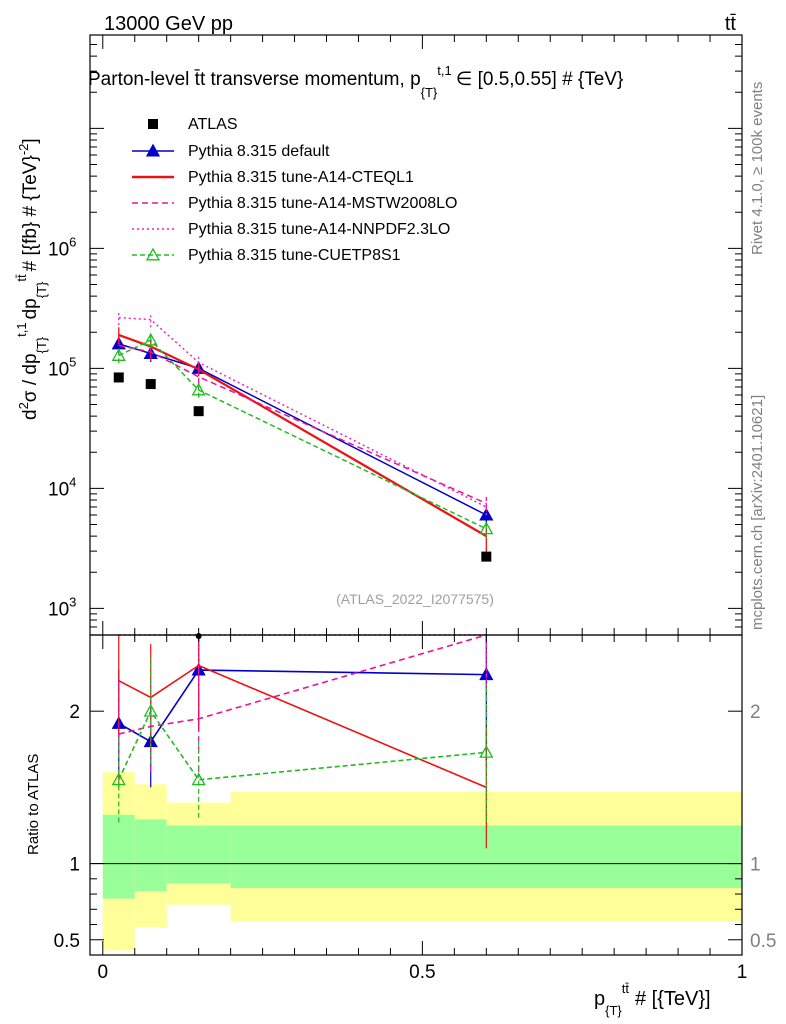  Describe the element at coordinates (62, 247) in the screenshot. I see `y-tick-label: 10⁶` at that location.